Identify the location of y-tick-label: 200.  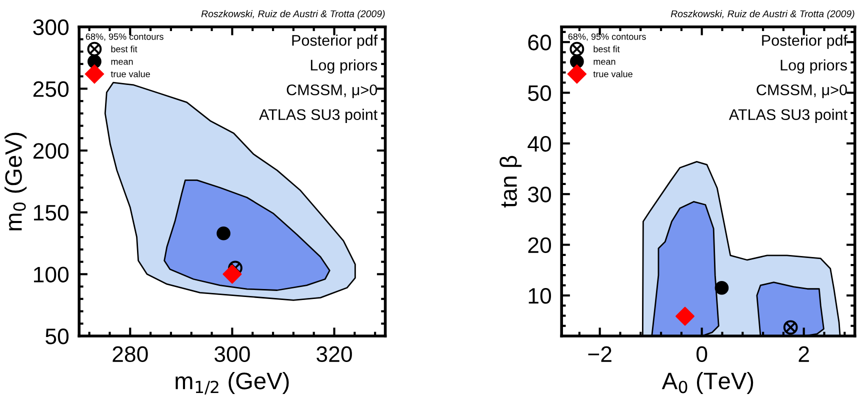
(51, 151).